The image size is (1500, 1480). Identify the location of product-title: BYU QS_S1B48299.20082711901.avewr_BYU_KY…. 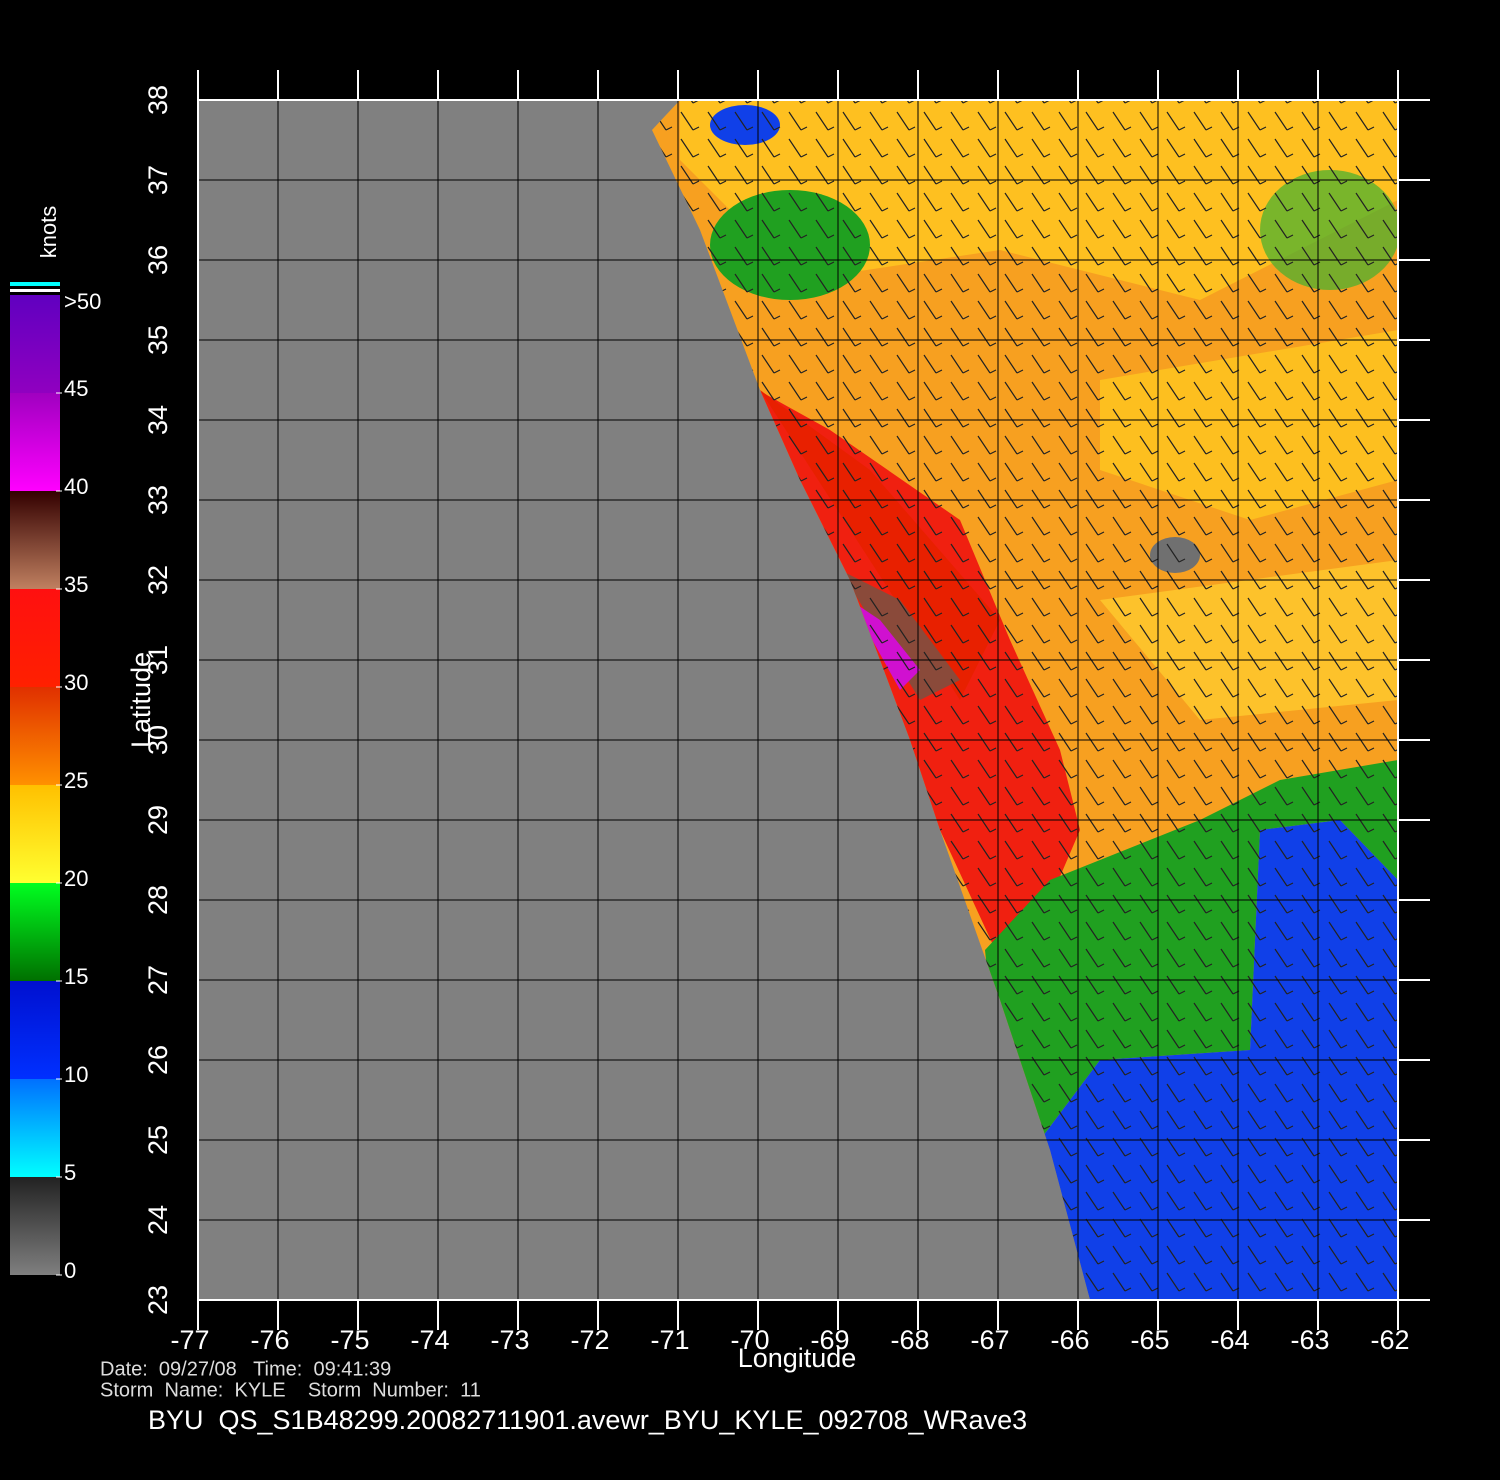
(587, 1420).